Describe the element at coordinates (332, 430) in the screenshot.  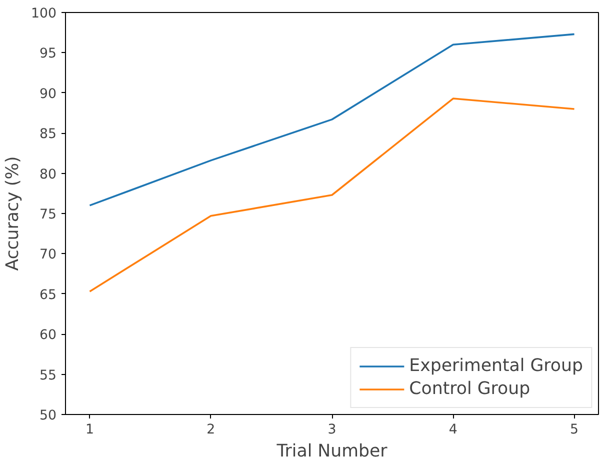
I see `x-tick-label: 3` at that location.